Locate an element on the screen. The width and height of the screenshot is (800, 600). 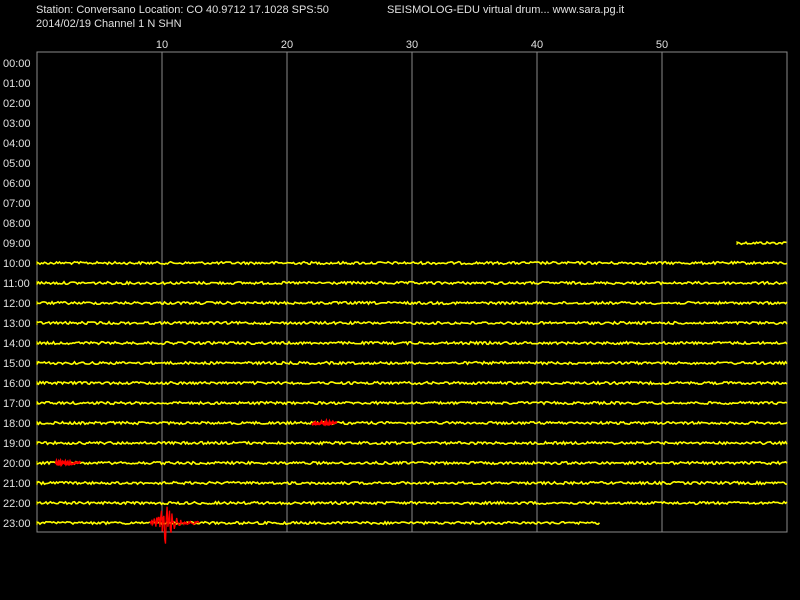
hour-label: 03:00 is located at coordinates (17, 124).